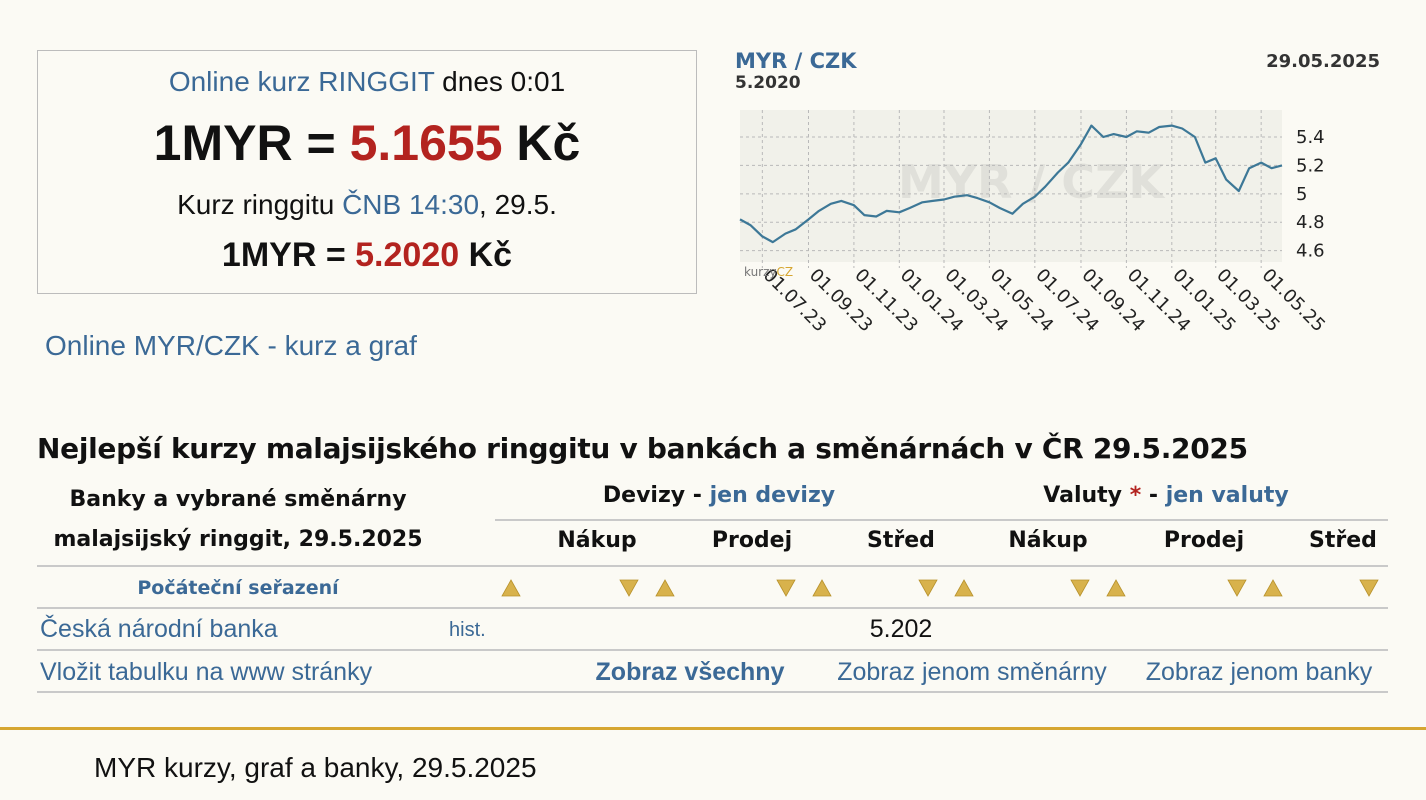 Image resolution: width=1426 pixels, height=800 pixels. What do you see at coordinates (231, 345) in the screenshot?
I see `link: Online MYR/CZK - kurz a graf` at bounding box center [231, 345].